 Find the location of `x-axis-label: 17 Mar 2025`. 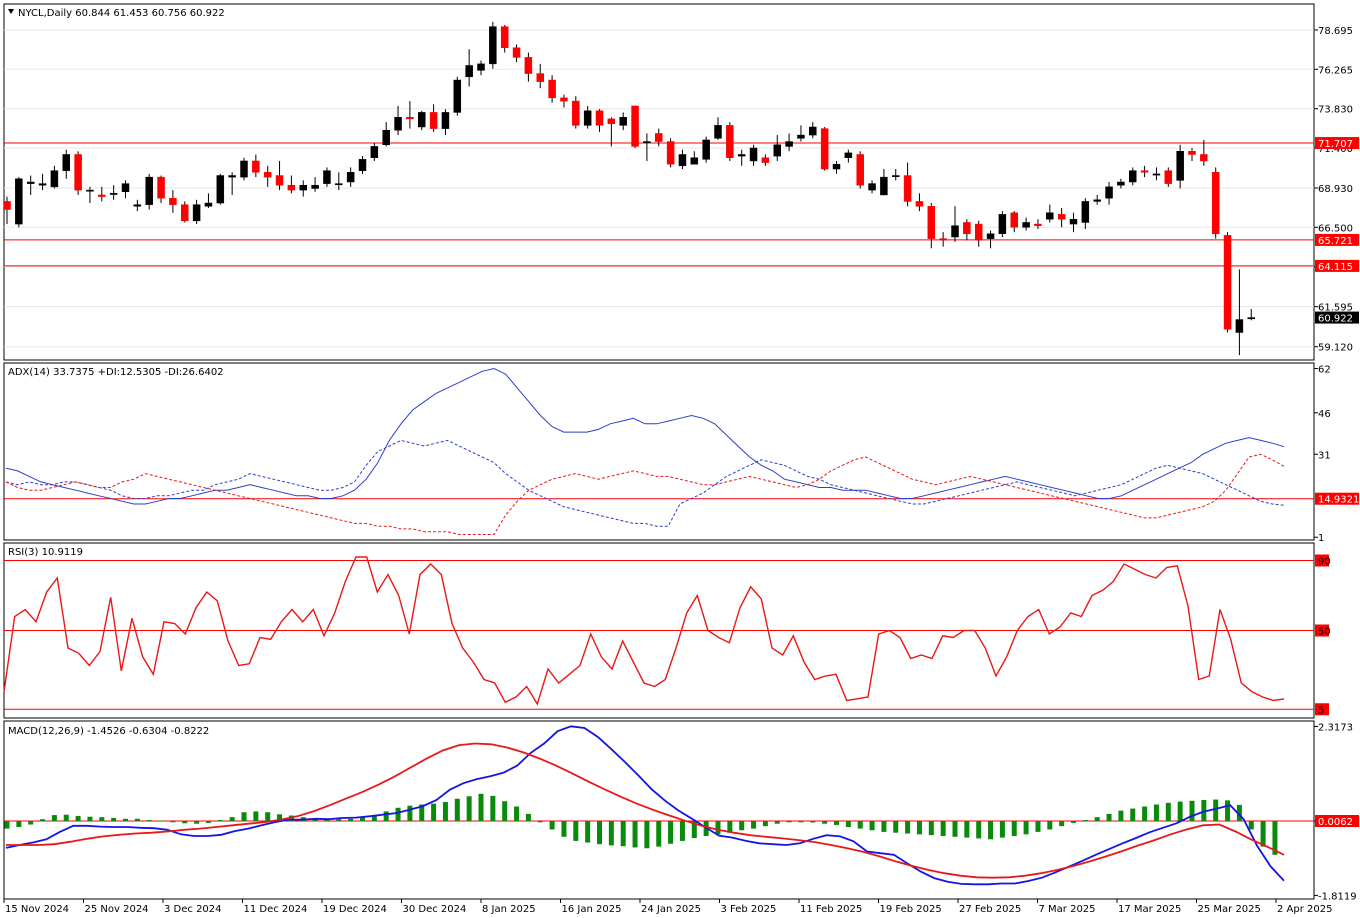

x-axis-label: 17 Mar 2025 is located at coordinates (1149, 909).